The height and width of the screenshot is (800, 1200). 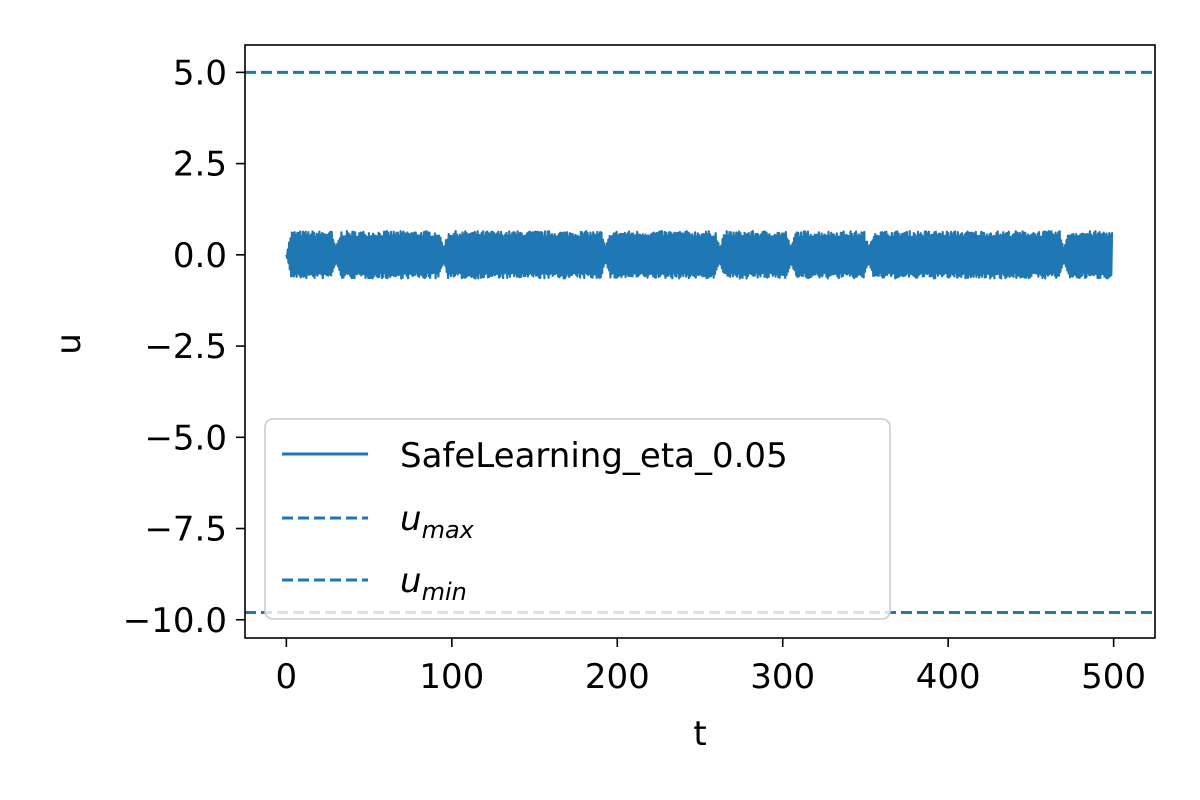 What do you see at coordinates (200, 73) in the screenshot?
I see `y-tick-label: 5.0` at bounding box center [200, 73].